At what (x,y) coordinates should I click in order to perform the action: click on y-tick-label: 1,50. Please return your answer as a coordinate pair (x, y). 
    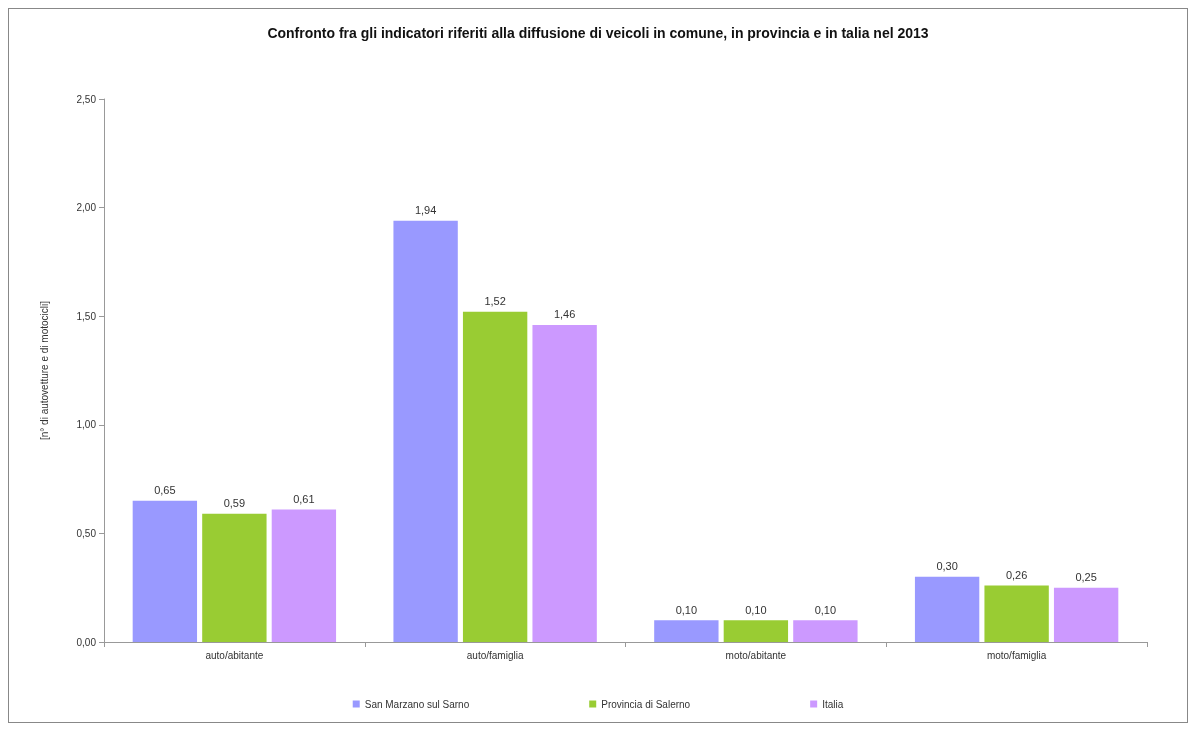
    Looking at the image, I should click on (86, 316).